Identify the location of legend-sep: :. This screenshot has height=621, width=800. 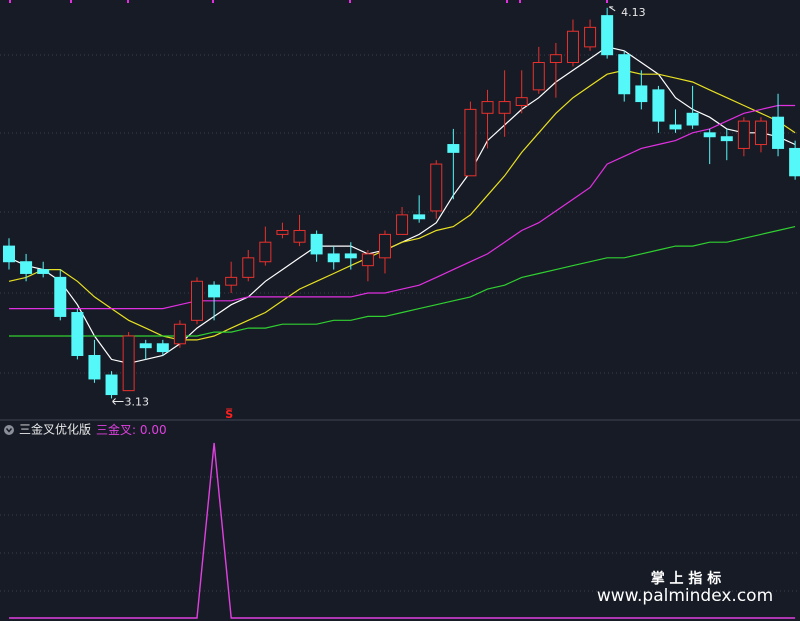
(136, 430).